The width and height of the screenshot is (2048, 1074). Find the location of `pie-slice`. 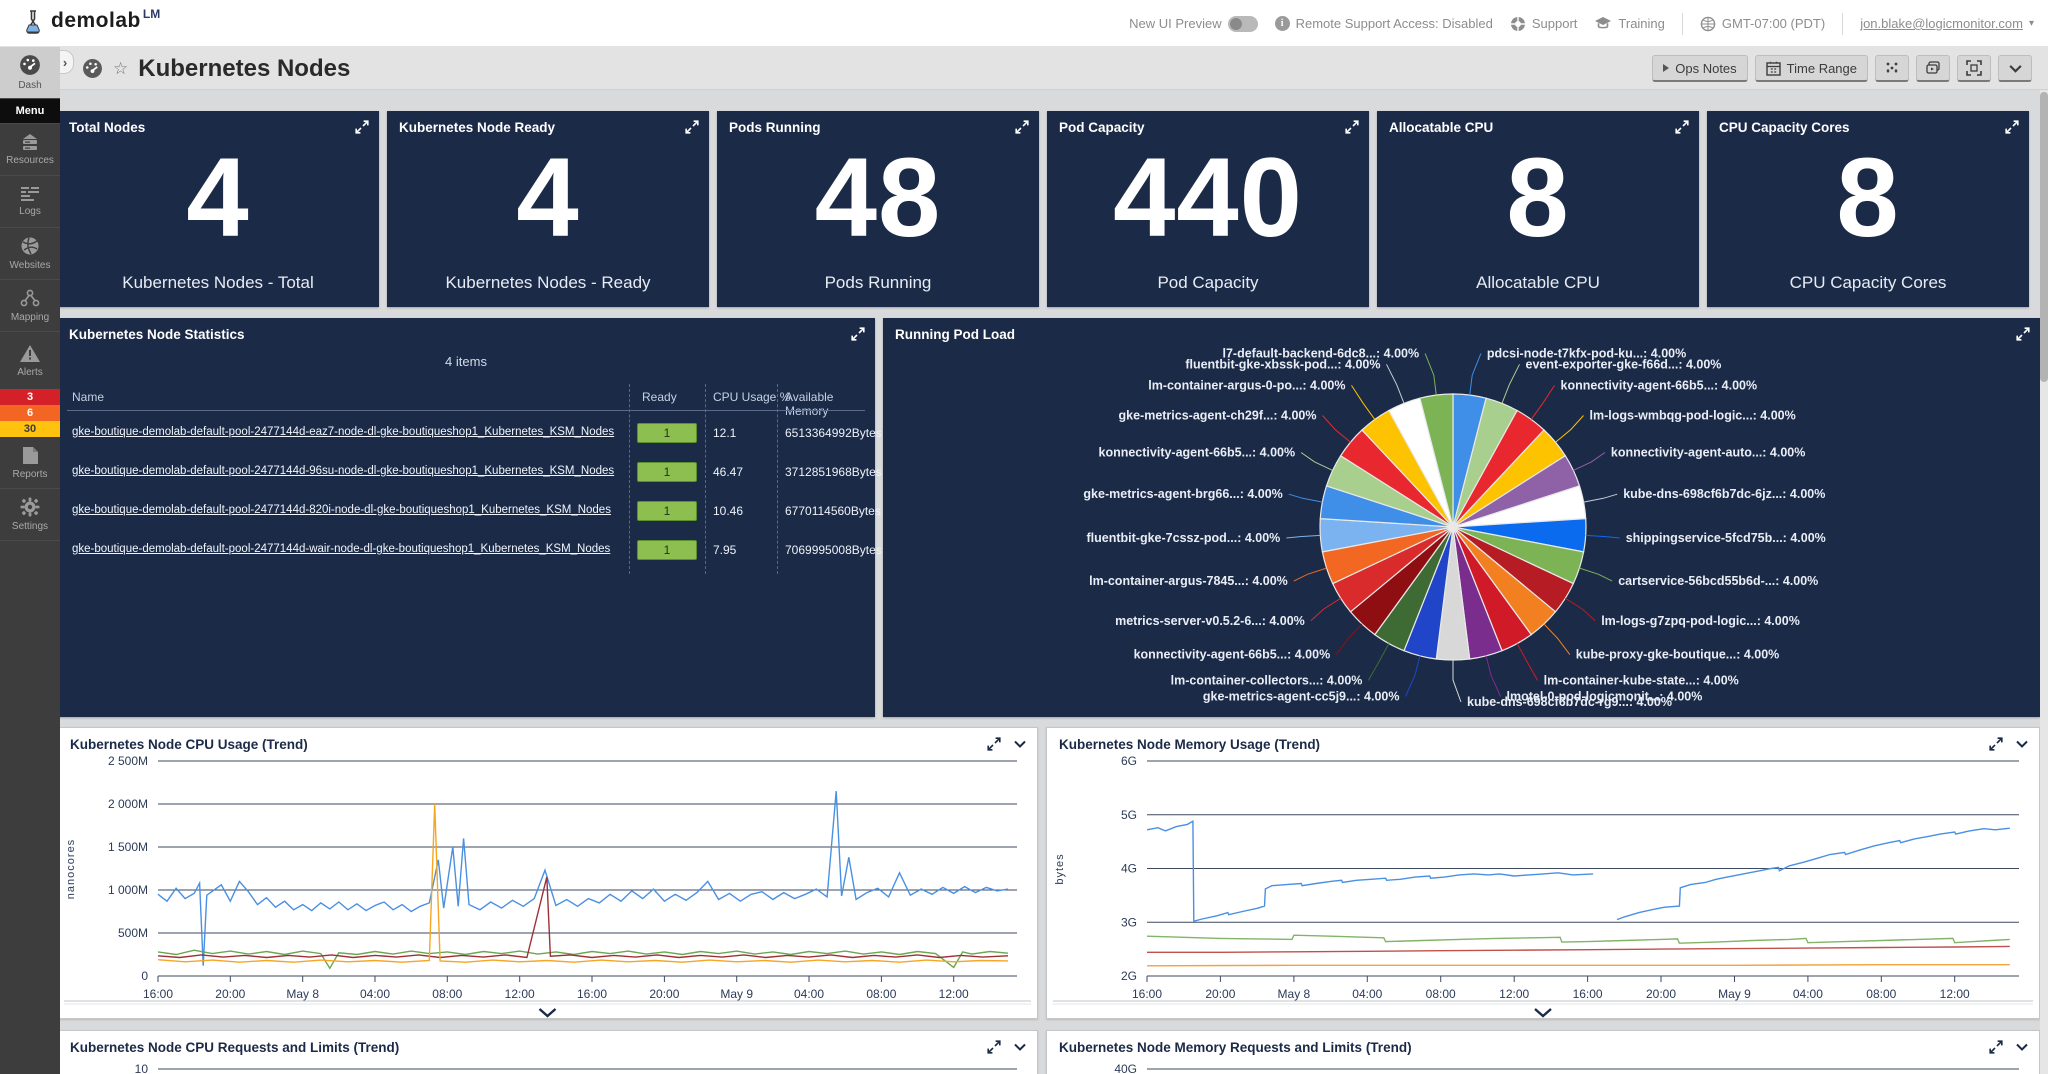

pie-slice is located at coordinates (1436, 460).